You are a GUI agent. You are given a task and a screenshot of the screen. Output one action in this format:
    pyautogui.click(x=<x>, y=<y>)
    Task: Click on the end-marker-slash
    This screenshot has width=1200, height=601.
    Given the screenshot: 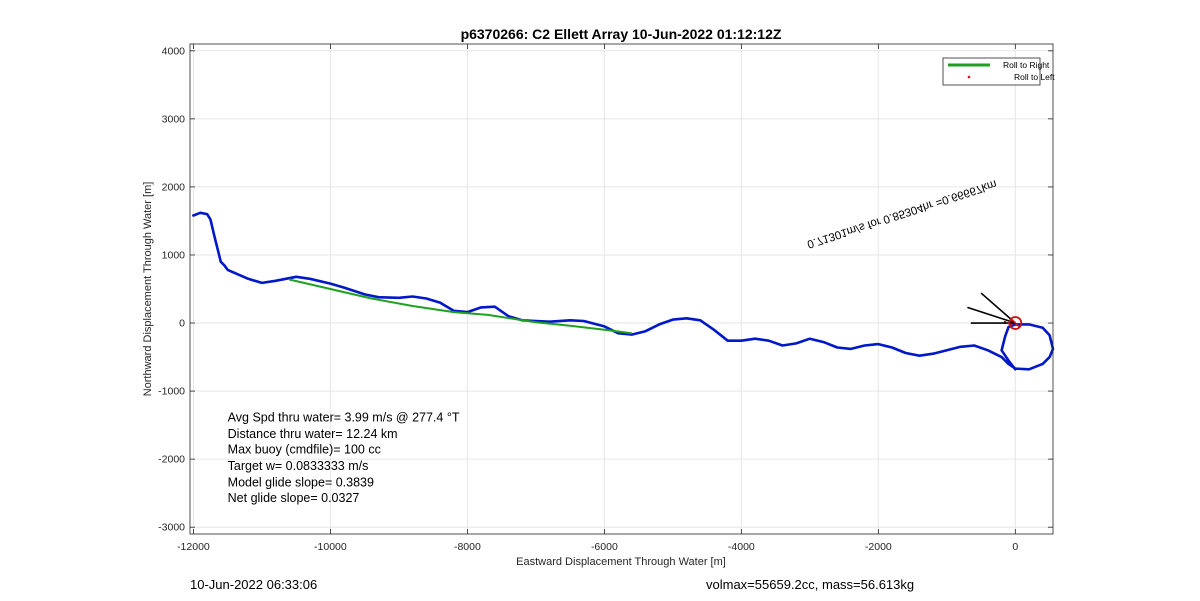 What is the action you would take?
    pyautogui.click(x=1015, y=323)
    